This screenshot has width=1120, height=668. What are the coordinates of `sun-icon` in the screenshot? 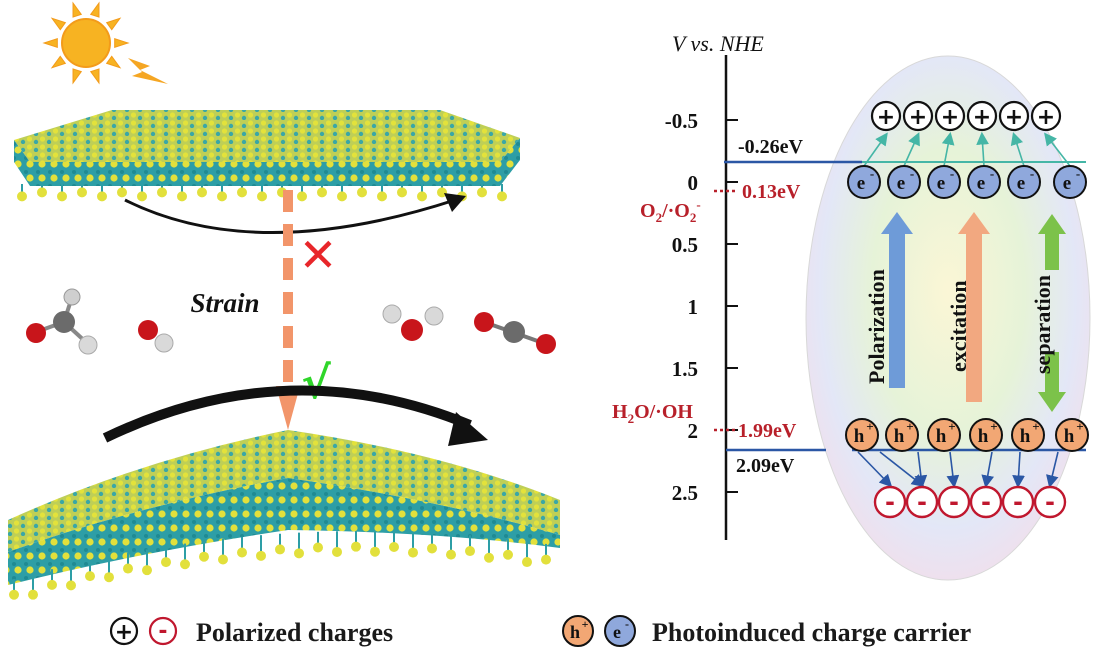 It's located at (105, 43).